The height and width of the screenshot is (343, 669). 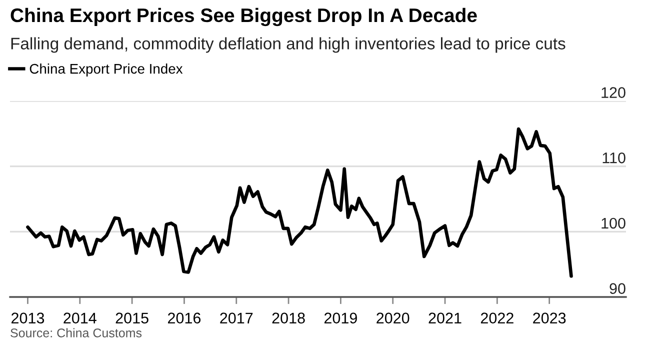 What do you see at coordinates (340, 318) in the screenshot?
I see `x-tick-label: 2019` at bounding box center [340, 318].